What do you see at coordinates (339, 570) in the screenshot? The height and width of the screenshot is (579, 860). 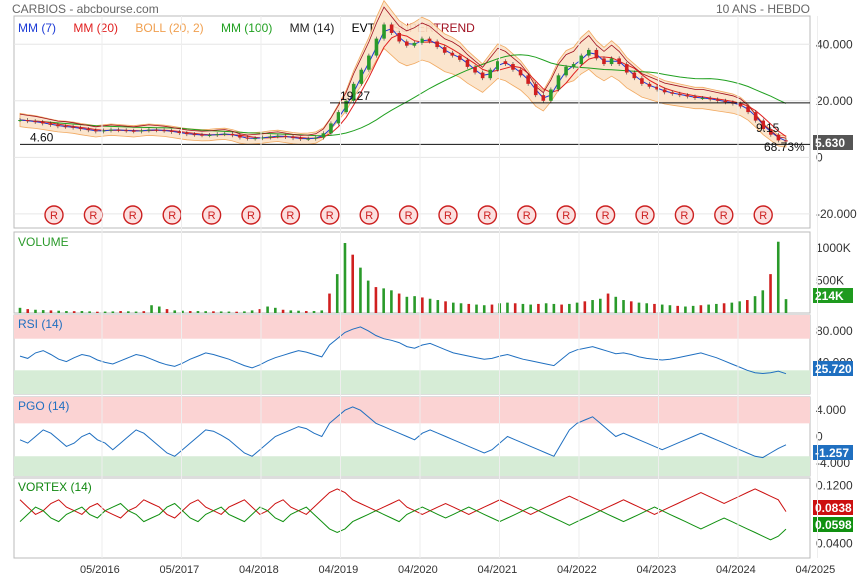 I see `x-tick-label: 04/2019` at bounding box center [339, 570].